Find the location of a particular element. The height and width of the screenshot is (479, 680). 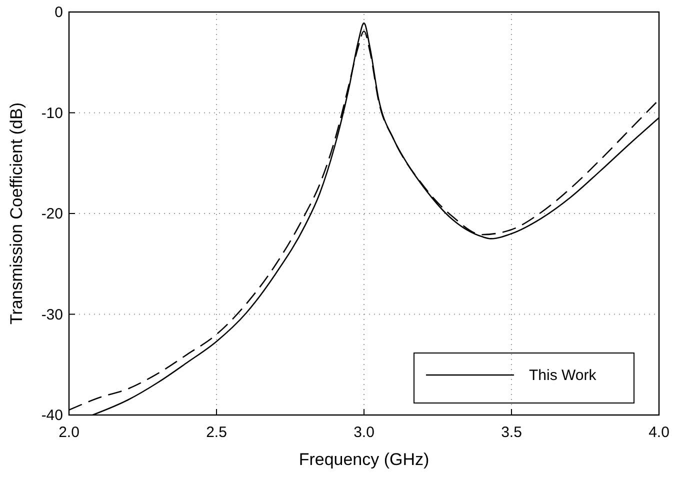

y-tick-label: -20 is located at coordinates (52, 214).